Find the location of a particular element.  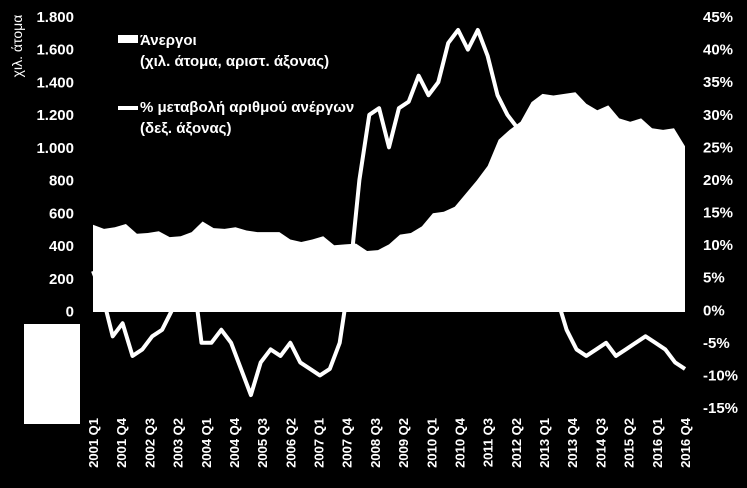

x-tick-label: 2005 Q3 is located at coordinates (262, 443).